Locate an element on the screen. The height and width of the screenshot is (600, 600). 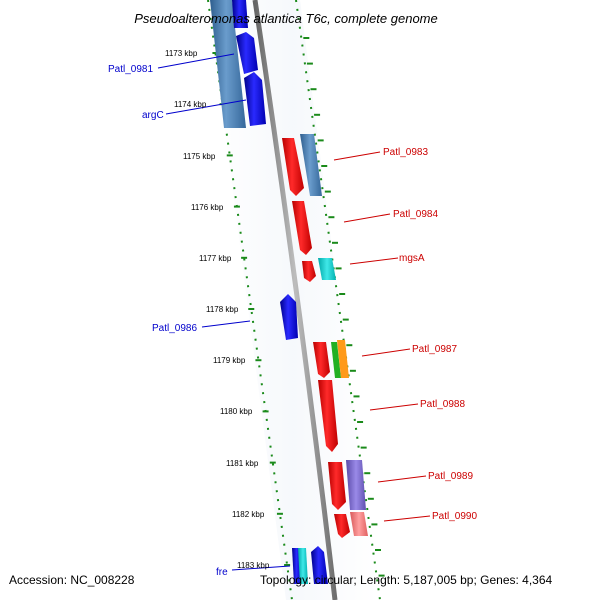
gene-steel-top is located at coordinates (228, 64).